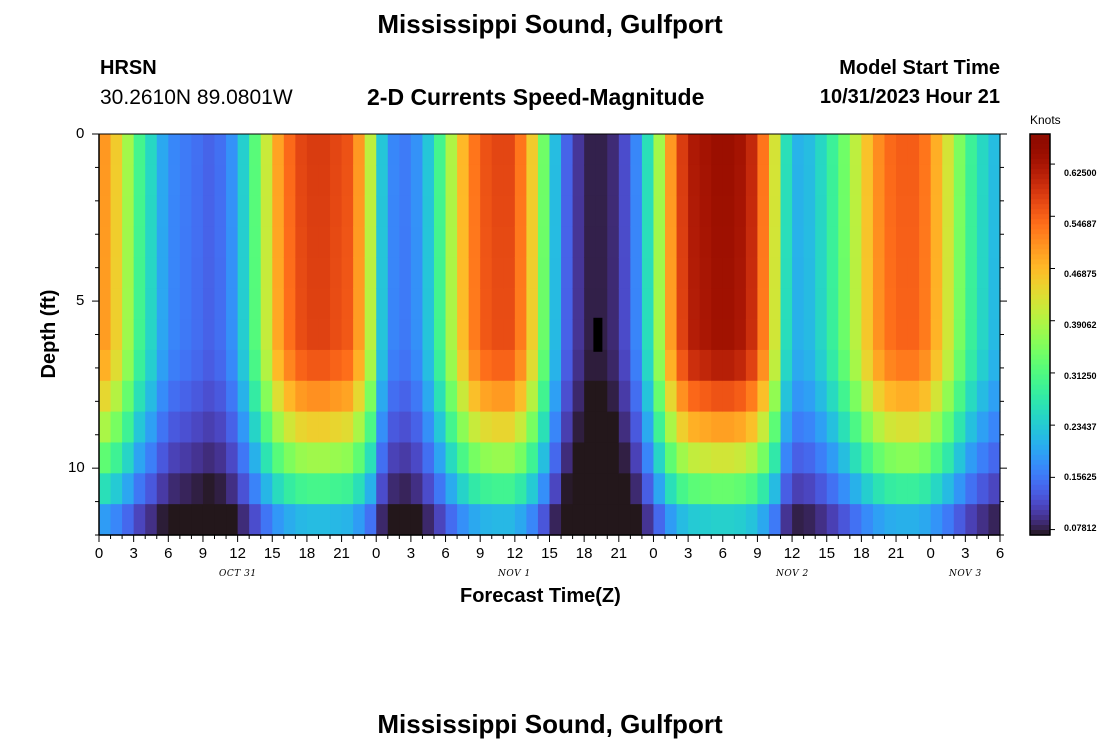 Image resolution: width=1100 pixels, height=750 pixels. What do you see at coordinates (909, 97) in the screenshot?
I see `model-start-time: 10/31/2023 Hour 21` at bounding box center [909, 97].